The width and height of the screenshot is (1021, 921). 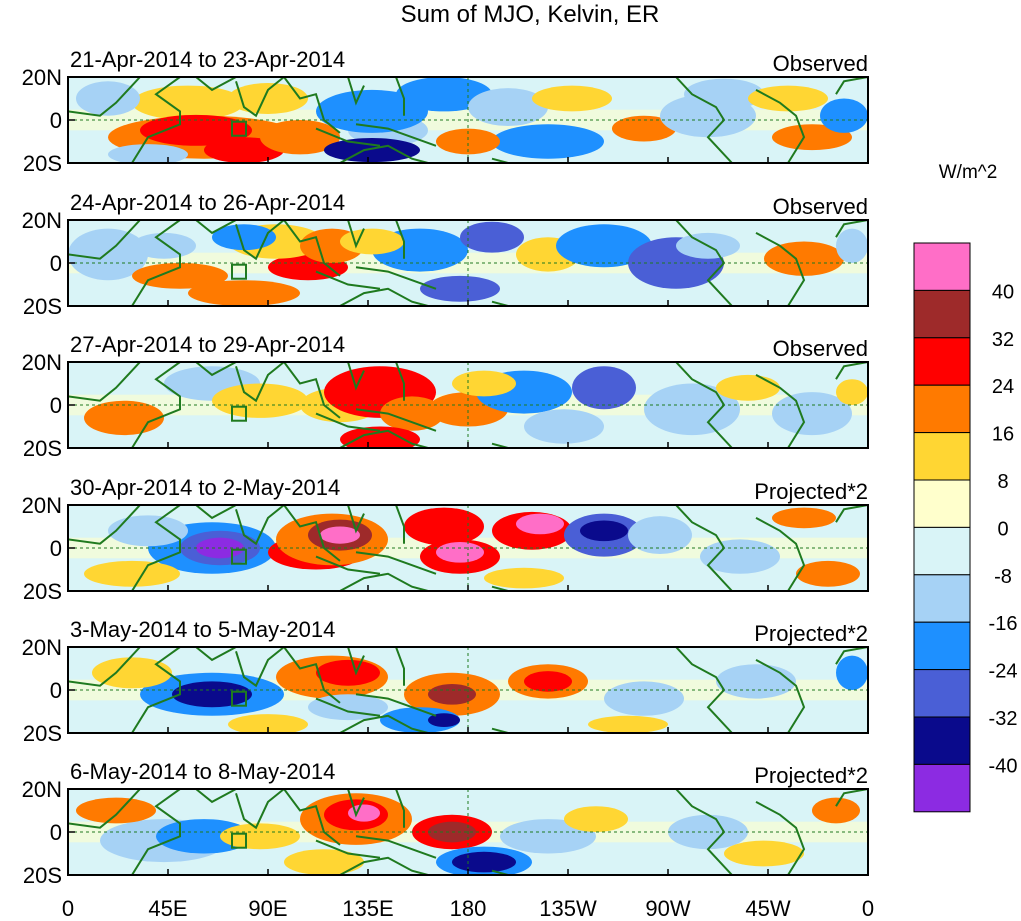 I want to click on lon-label: 0, so click(x=68, y=908).